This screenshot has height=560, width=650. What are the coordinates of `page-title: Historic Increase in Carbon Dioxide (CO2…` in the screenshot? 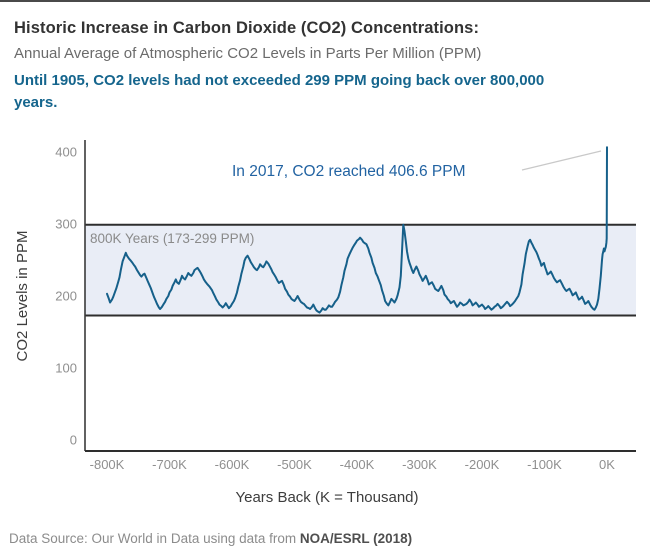 It's located at (247, 28).